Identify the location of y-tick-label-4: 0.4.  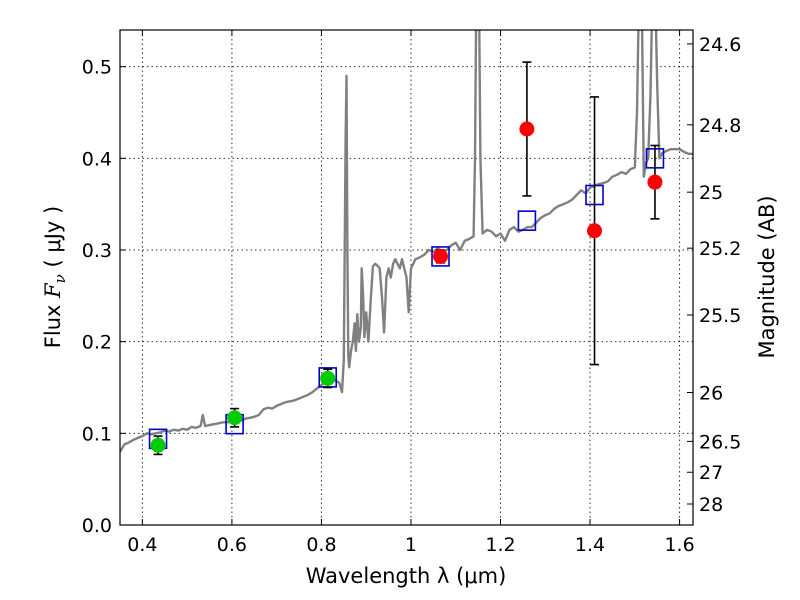
(97, 159).